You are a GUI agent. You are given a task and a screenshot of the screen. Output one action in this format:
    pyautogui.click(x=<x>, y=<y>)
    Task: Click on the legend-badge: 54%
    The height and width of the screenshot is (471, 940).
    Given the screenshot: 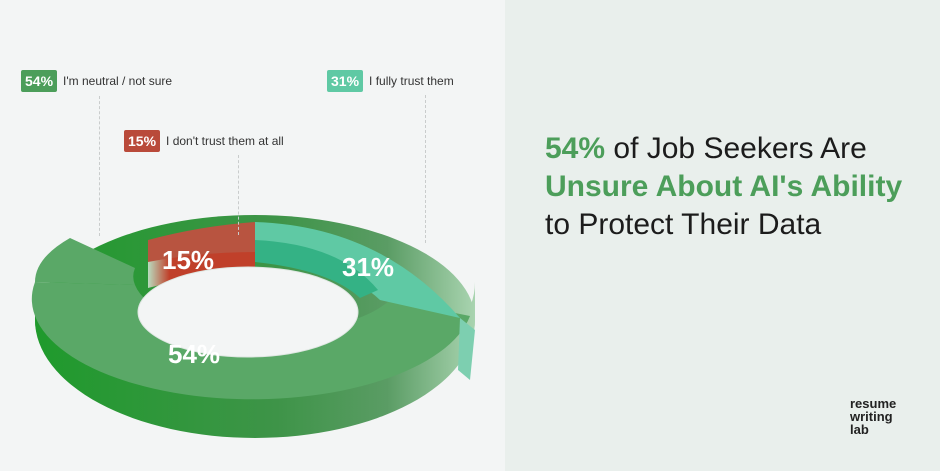 What is the action you would take?
    pyautogui.click(x=39, y=81)
    